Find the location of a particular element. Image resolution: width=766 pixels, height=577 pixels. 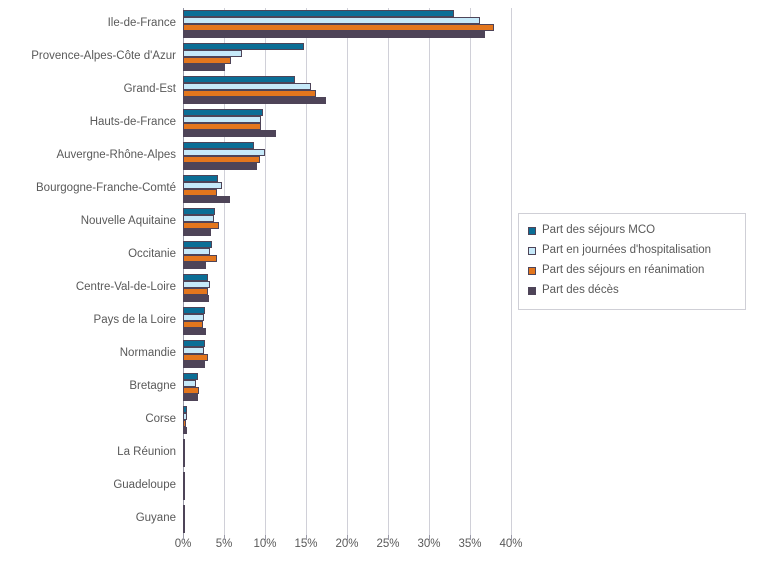

x-axis-tick-label: 0% is located at coordinates (183, 544).